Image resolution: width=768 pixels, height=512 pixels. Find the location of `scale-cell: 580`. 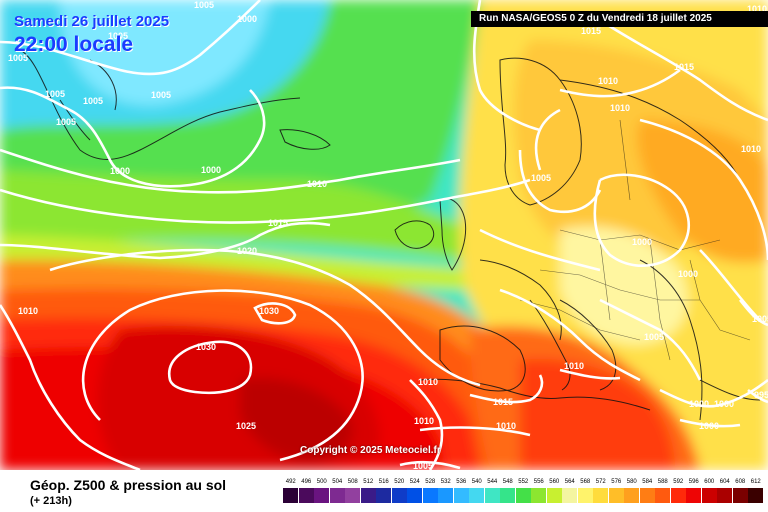

scale-cell: 580 is located at coordinates (632, 491).